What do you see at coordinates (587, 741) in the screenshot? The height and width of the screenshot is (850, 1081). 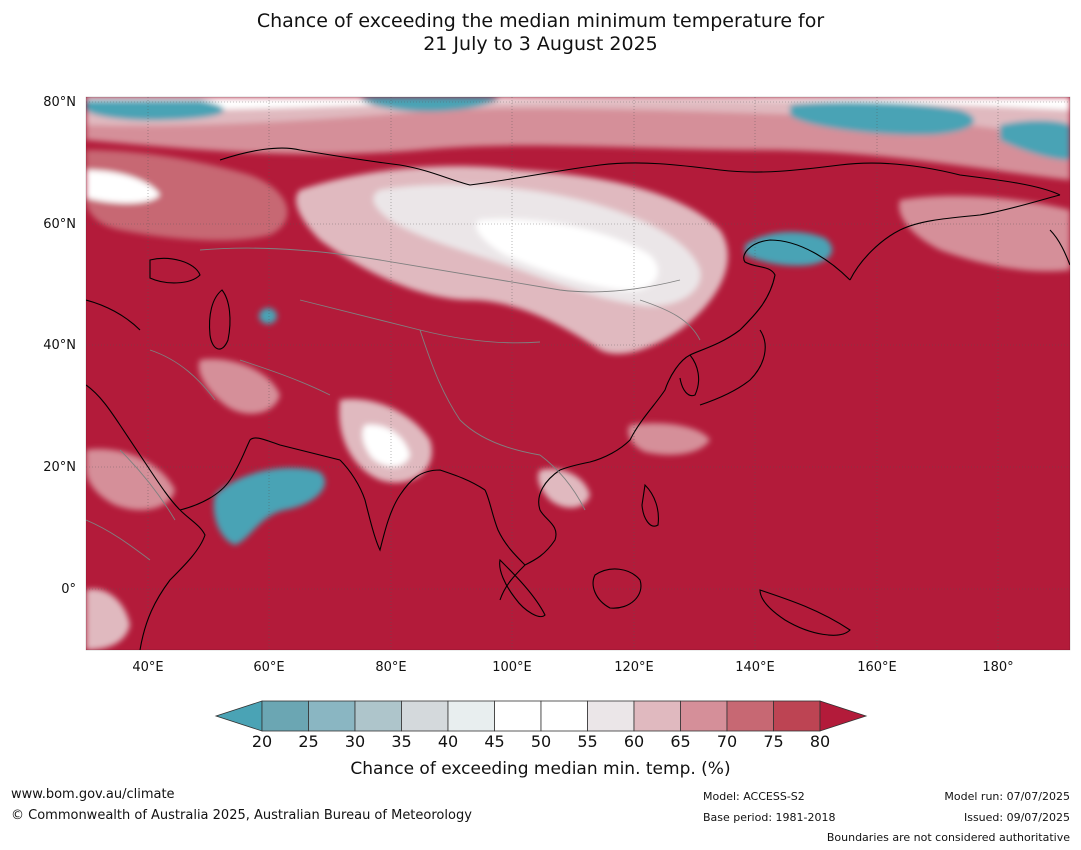 I see `colorbar-tick-label: 55` at bounding box center [587, 741].